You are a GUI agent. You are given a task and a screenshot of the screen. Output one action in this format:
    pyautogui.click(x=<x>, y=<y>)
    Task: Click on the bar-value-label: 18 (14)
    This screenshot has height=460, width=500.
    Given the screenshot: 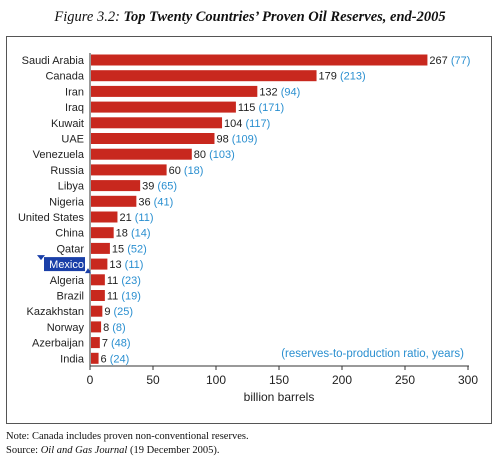 What is the action you would take?
    pyautogui.click(x=133, y=234)
    